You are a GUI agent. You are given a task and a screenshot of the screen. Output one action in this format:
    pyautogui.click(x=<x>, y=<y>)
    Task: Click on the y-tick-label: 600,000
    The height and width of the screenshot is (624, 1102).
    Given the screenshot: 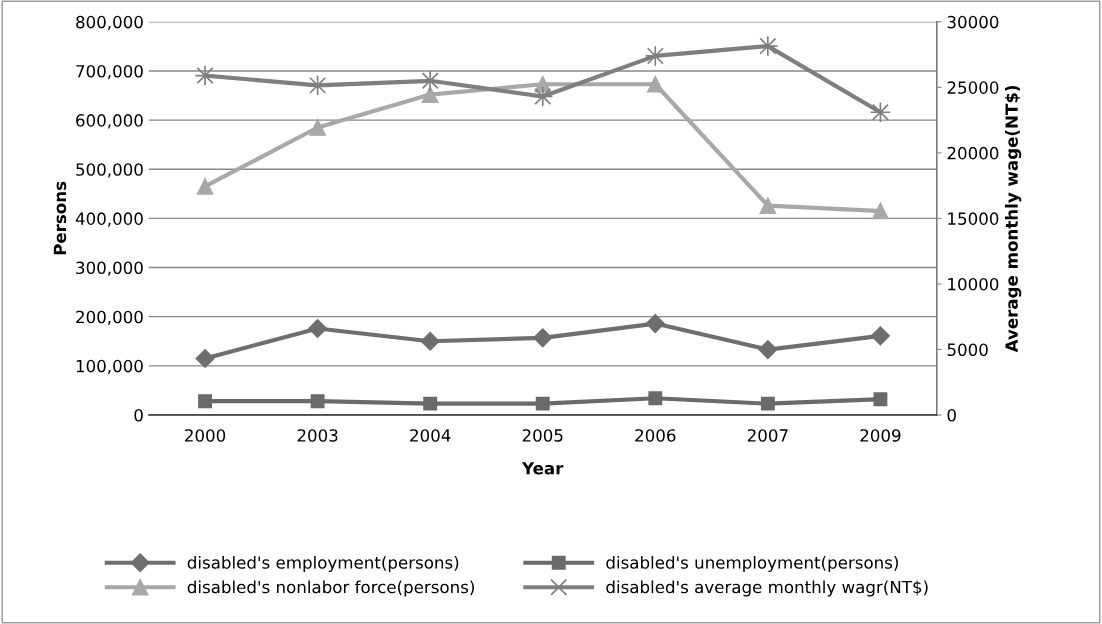 What is the action you would take?
    pyautogui.click(x=109, y=121)
    